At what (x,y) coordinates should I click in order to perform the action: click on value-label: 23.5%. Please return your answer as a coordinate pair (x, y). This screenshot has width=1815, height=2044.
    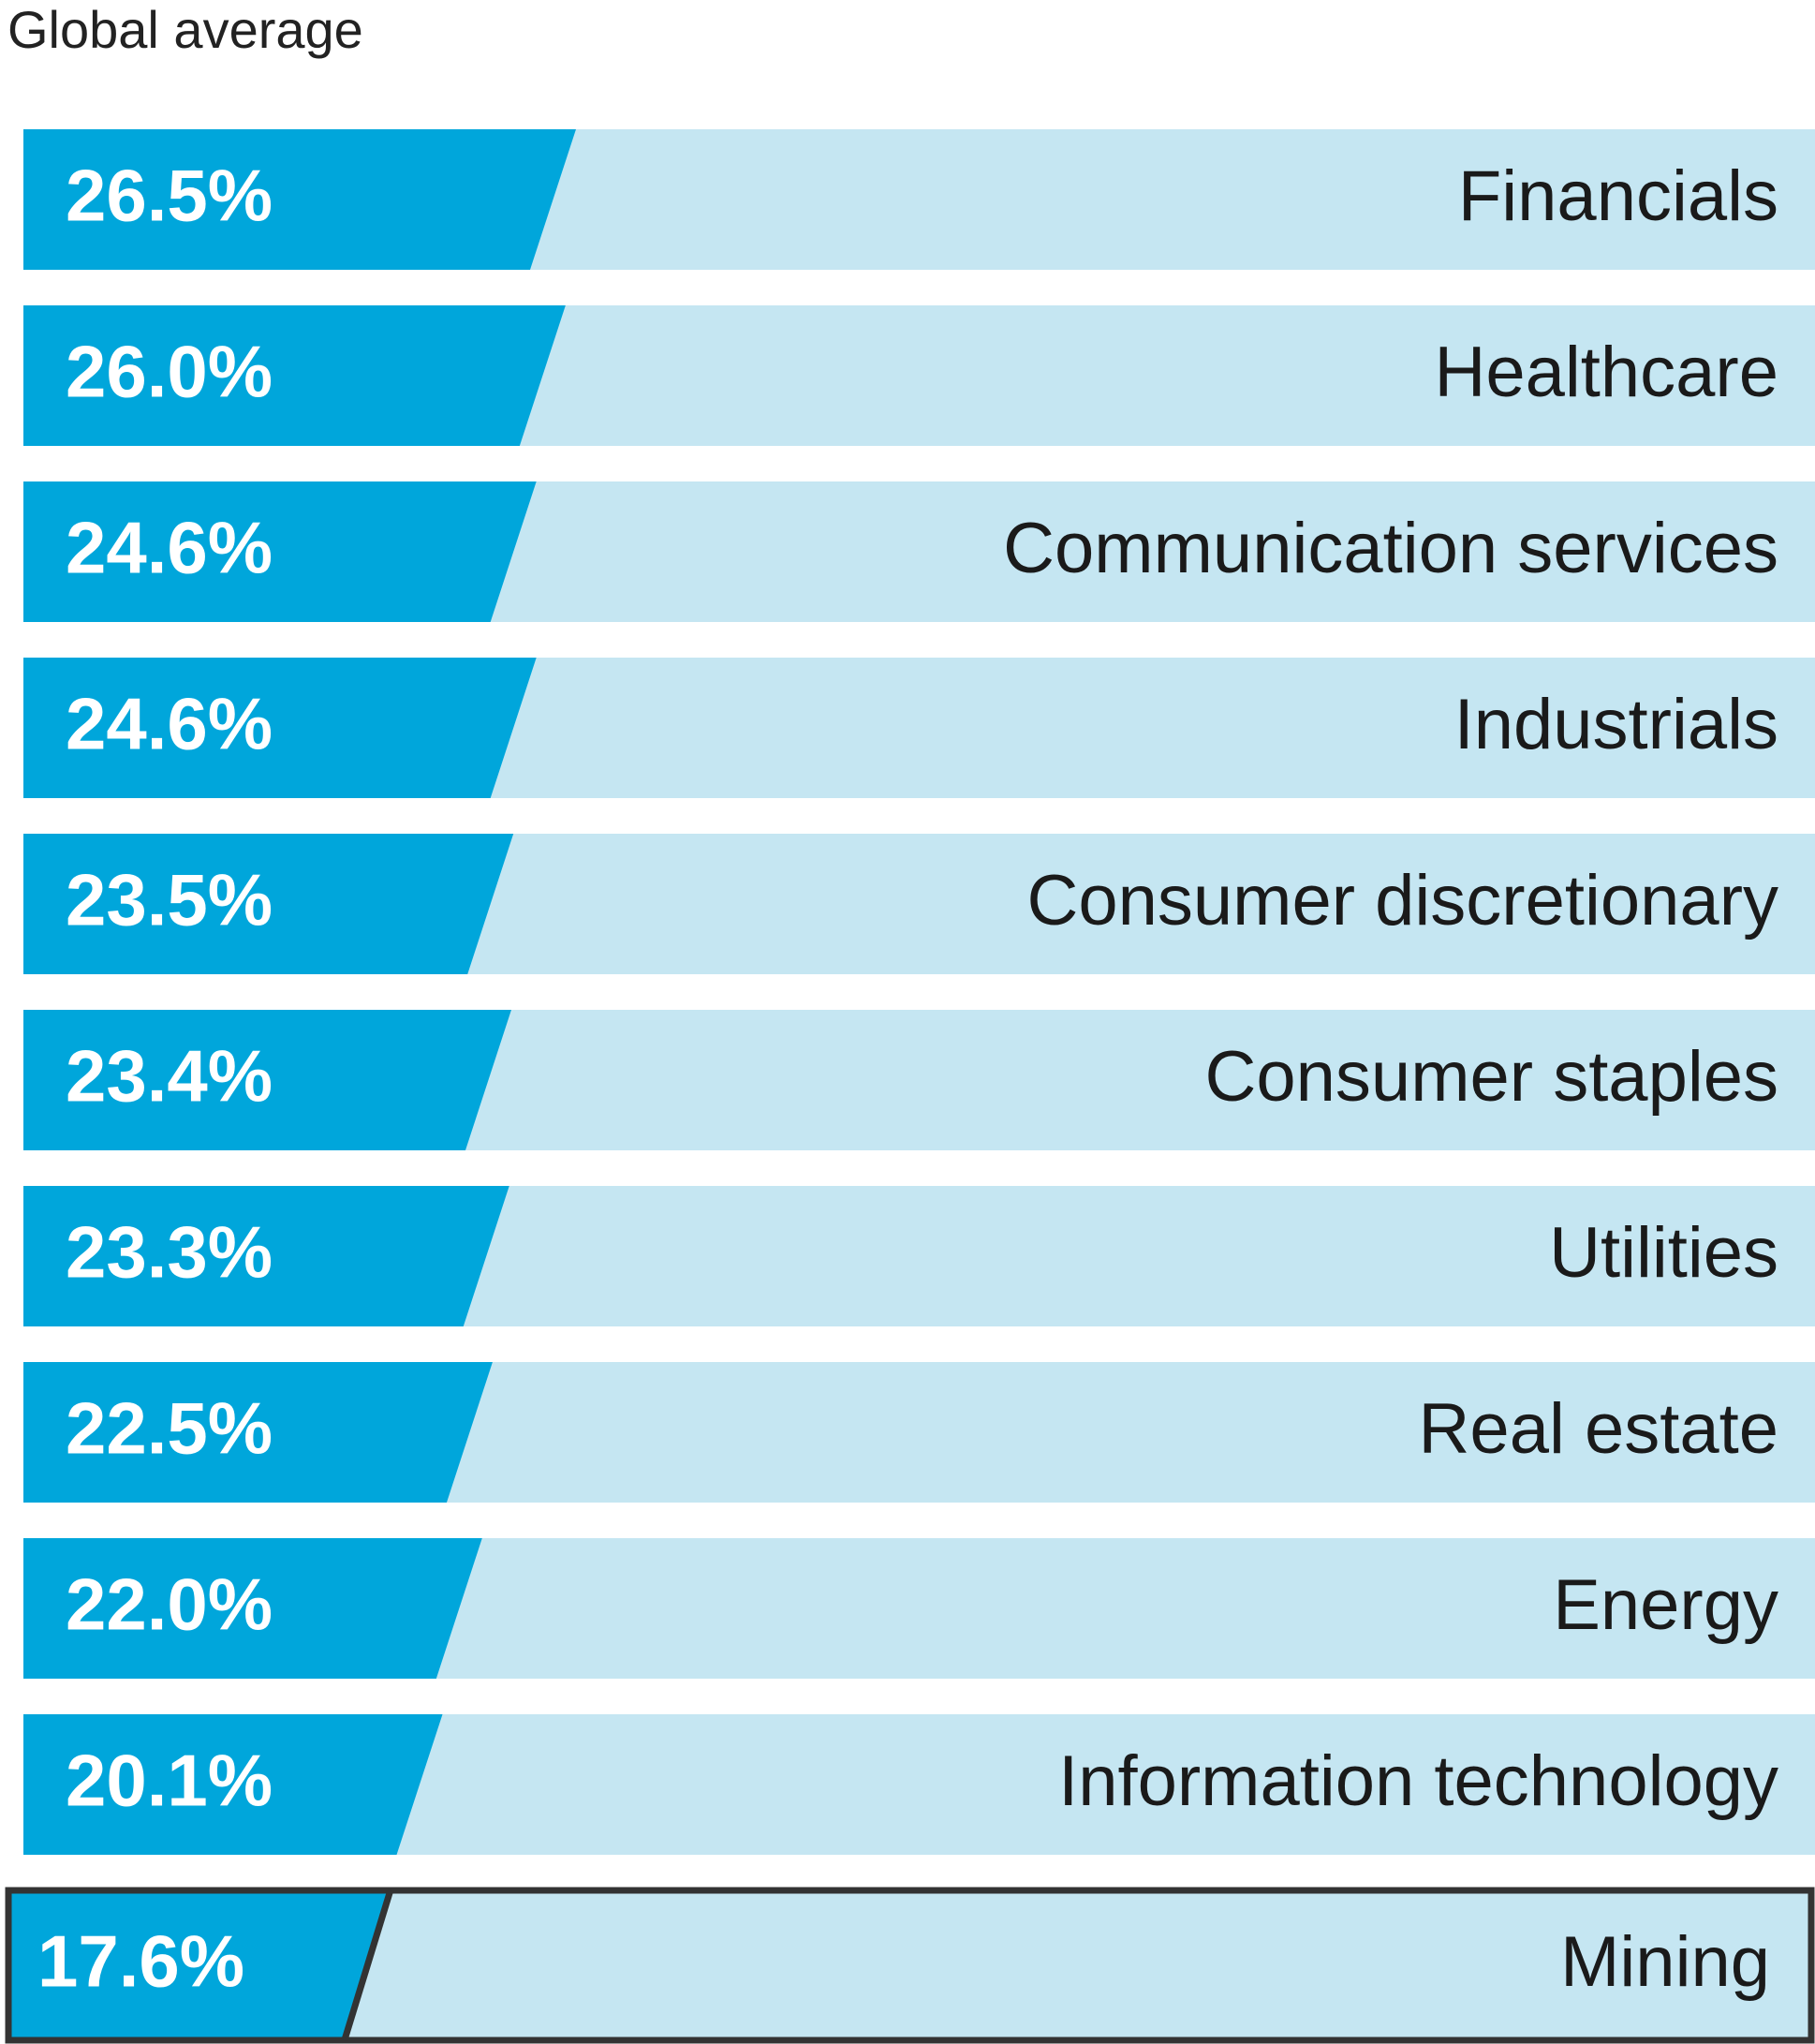
    Looking at the image, I should click on (169, 900).